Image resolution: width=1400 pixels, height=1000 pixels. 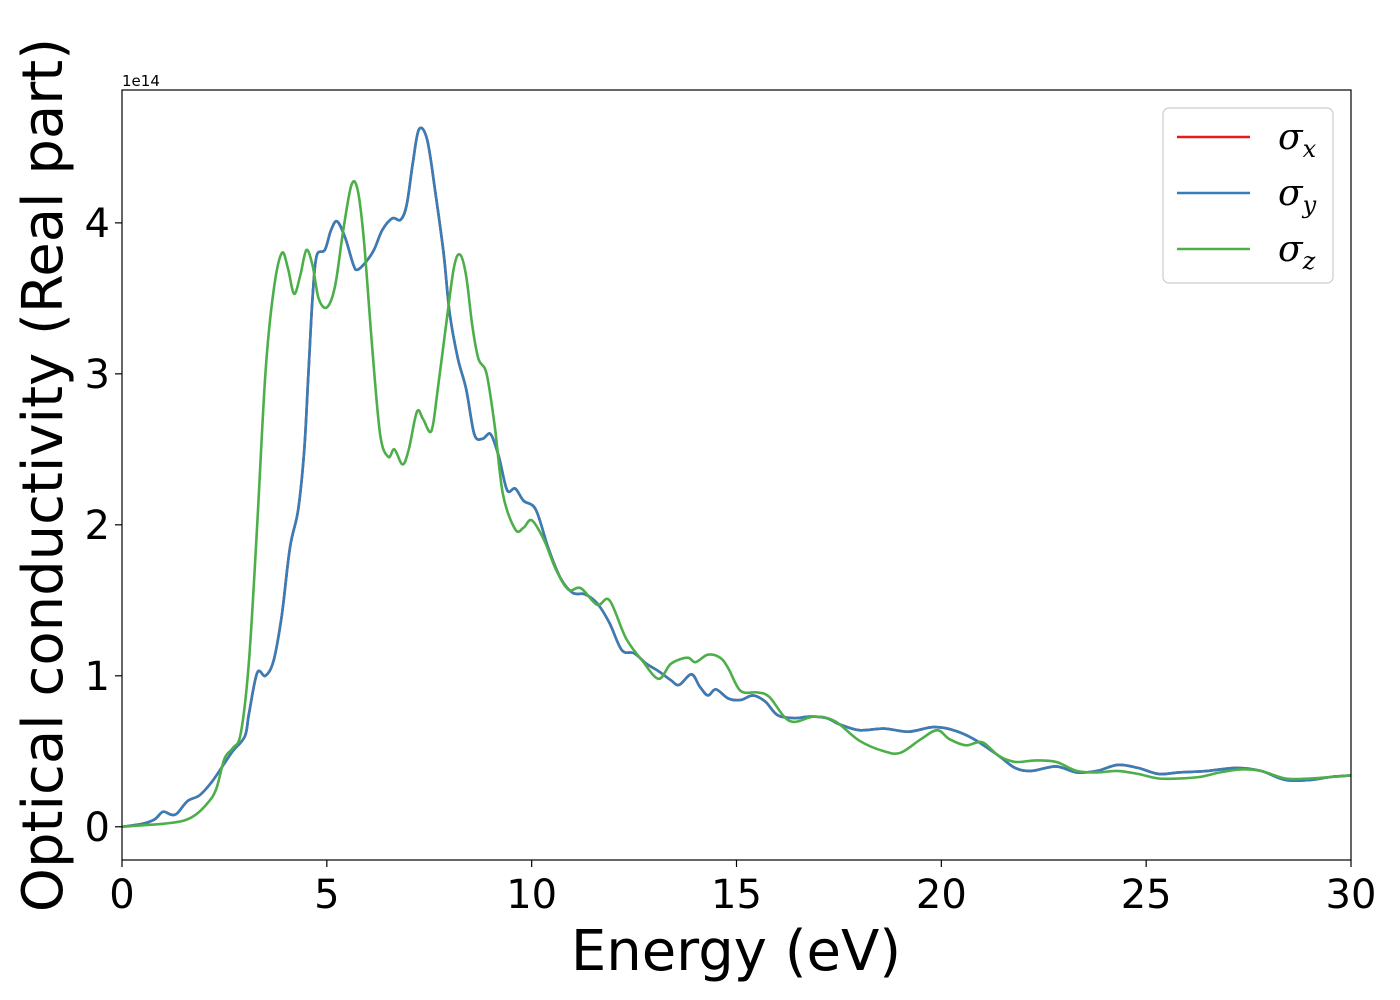 I want to click on legend-label-x: σx, so click(x=1297, y=140).